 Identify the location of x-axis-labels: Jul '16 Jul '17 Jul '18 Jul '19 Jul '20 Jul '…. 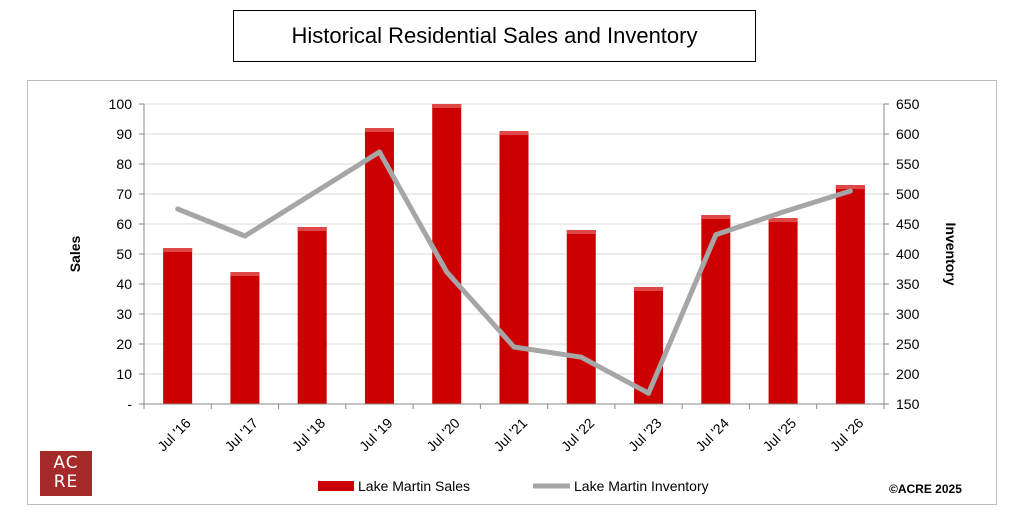
(510, 435).